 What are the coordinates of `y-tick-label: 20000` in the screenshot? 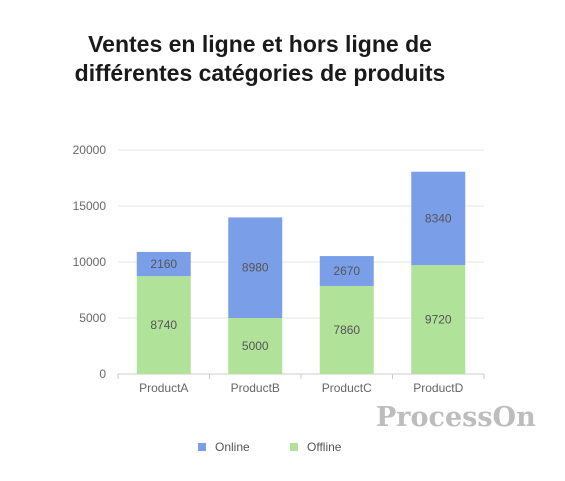 It's located at (90, 150).